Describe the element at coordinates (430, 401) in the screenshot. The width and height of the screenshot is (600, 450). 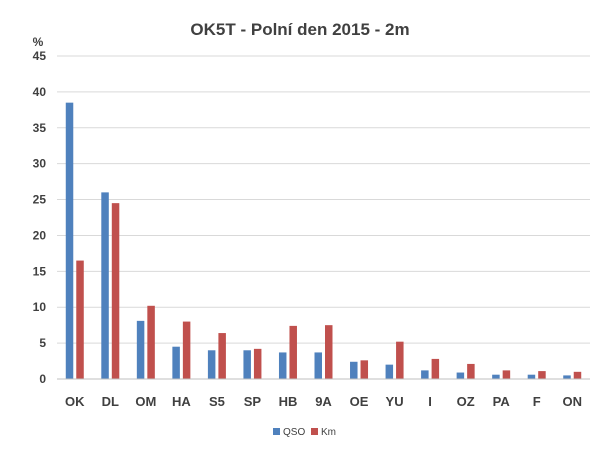
I see `category-label-i: I` at that location.